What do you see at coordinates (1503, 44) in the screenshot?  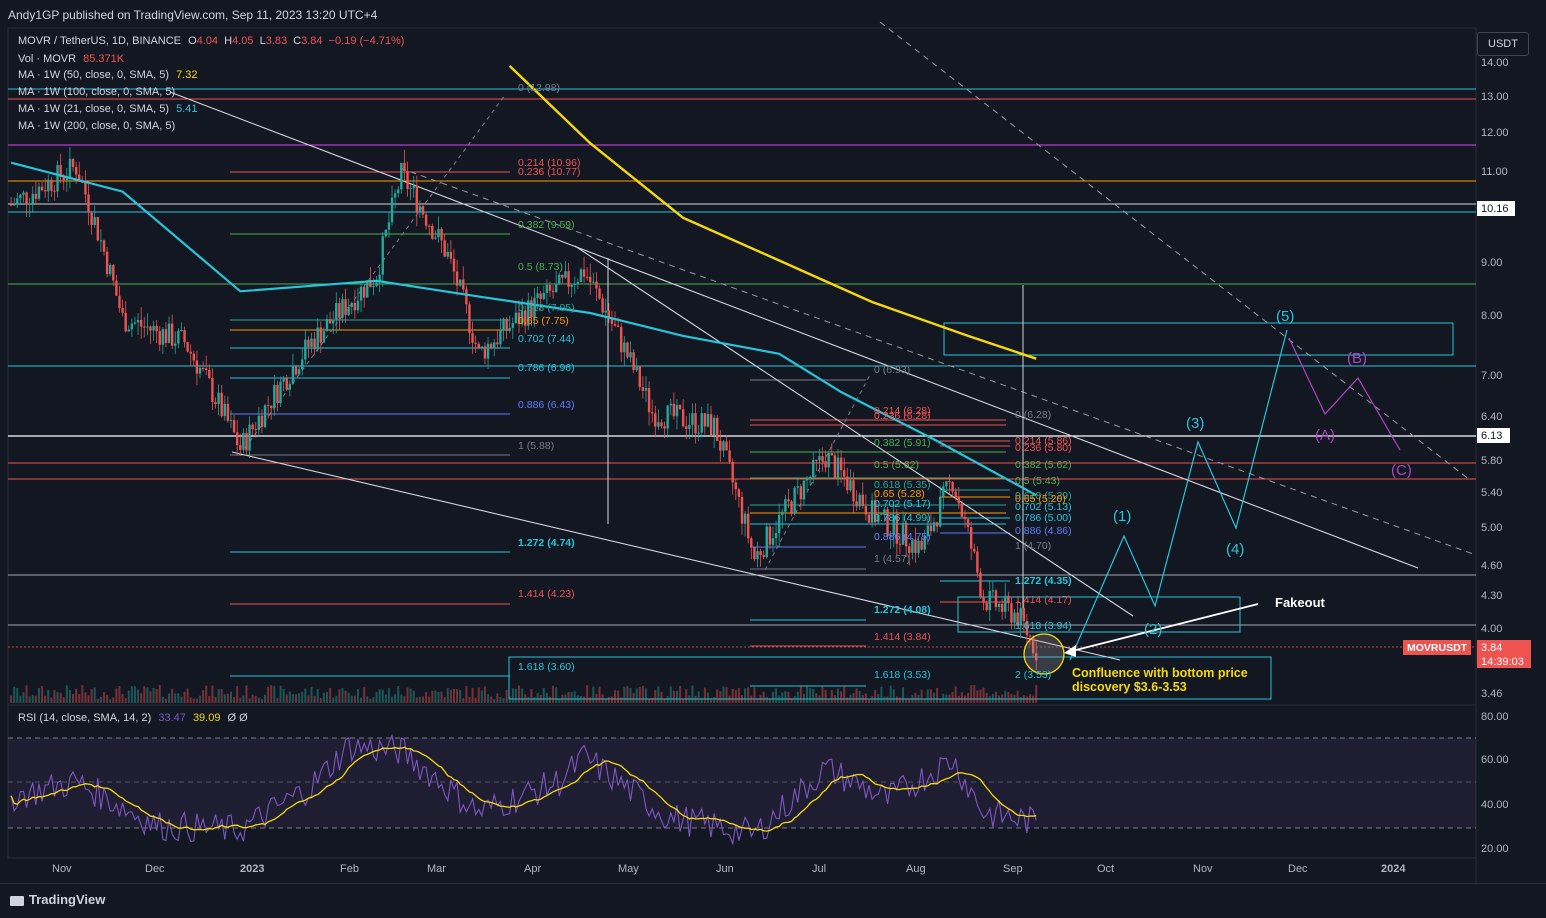 I see `currency-button: USDT` at bounding box center [1503, 44].